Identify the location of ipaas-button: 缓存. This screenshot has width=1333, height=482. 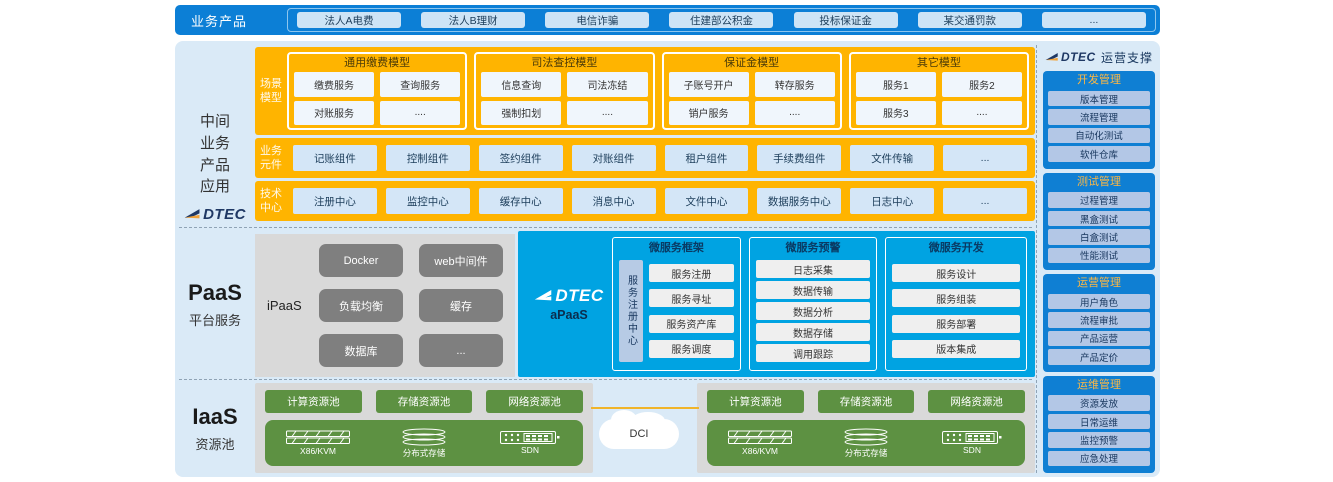
(461, 305).